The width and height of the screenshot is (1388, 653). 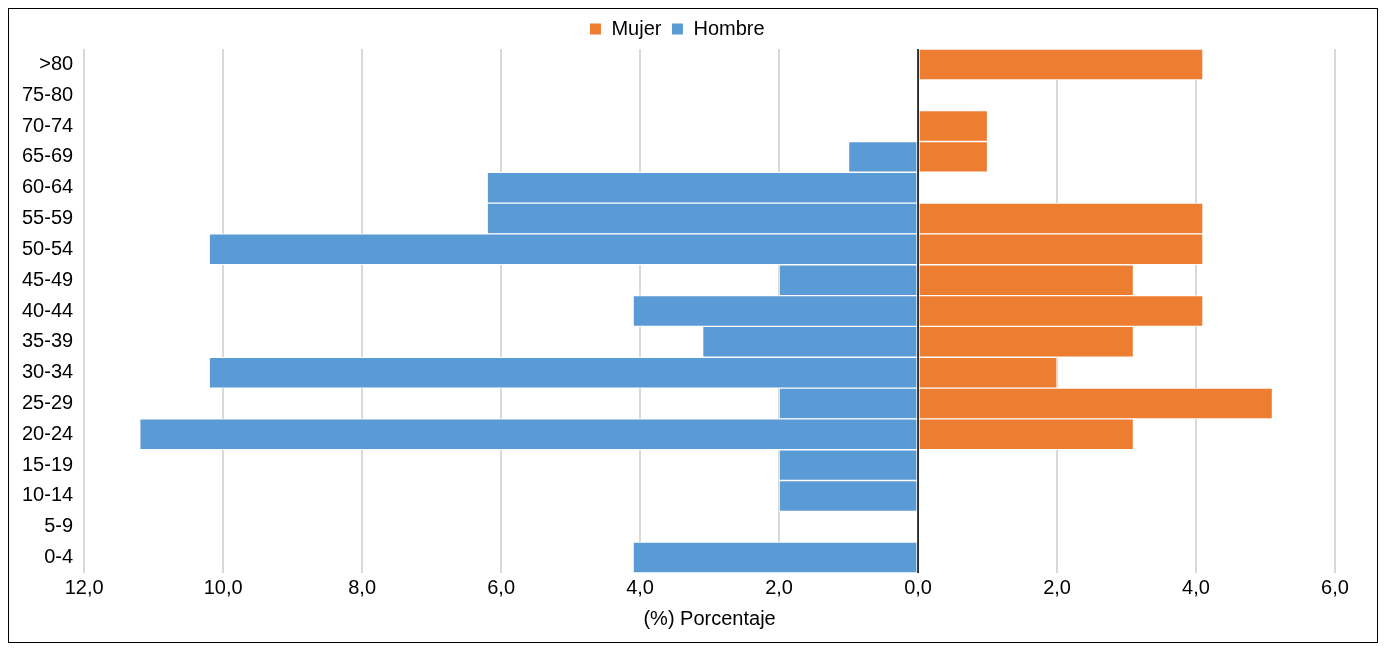 What do you see at coordinates (56, 62) in the screenshot?
I see `y-tick-label: >80` at bounding box center [56, 62].